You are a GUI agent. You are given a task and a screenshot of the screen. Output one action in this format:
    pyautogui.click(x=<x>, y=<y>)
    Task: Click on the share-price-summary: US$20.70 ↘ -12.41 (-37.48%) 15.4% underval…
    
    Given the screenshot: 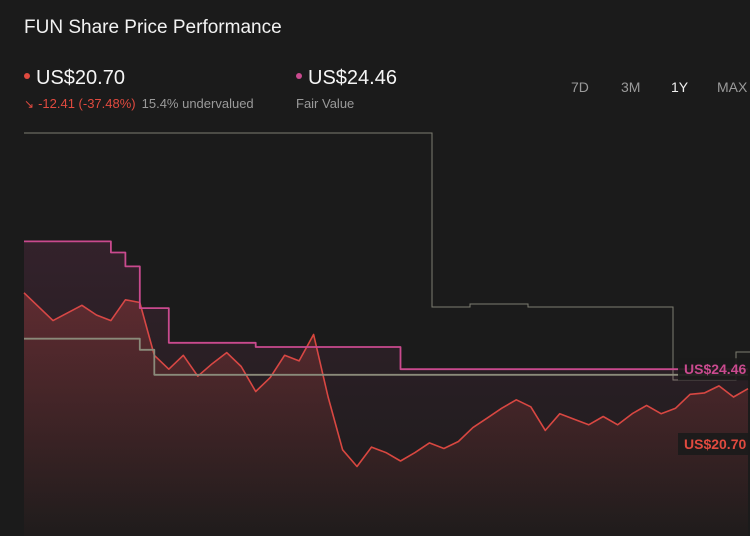 What is the action you would take?
    pyautogui.click(x=139, y=89)
    